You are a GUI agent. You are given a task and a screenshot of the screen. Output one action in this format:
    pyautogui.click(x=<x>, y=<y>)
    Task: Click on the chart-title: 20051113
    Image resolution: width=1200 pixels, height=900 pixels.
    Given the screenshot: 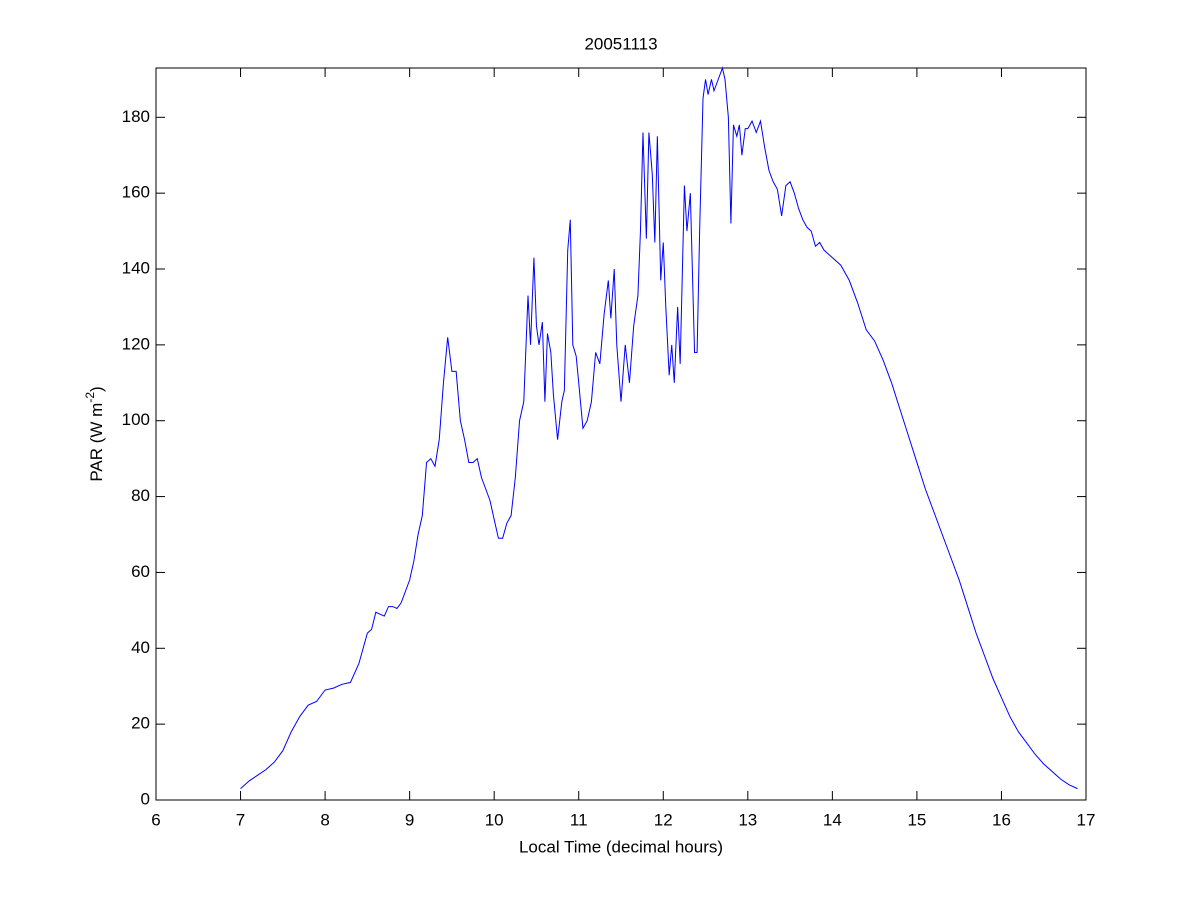 What is the action you would take?
    pyautogui.click(x=620, y=43)
    